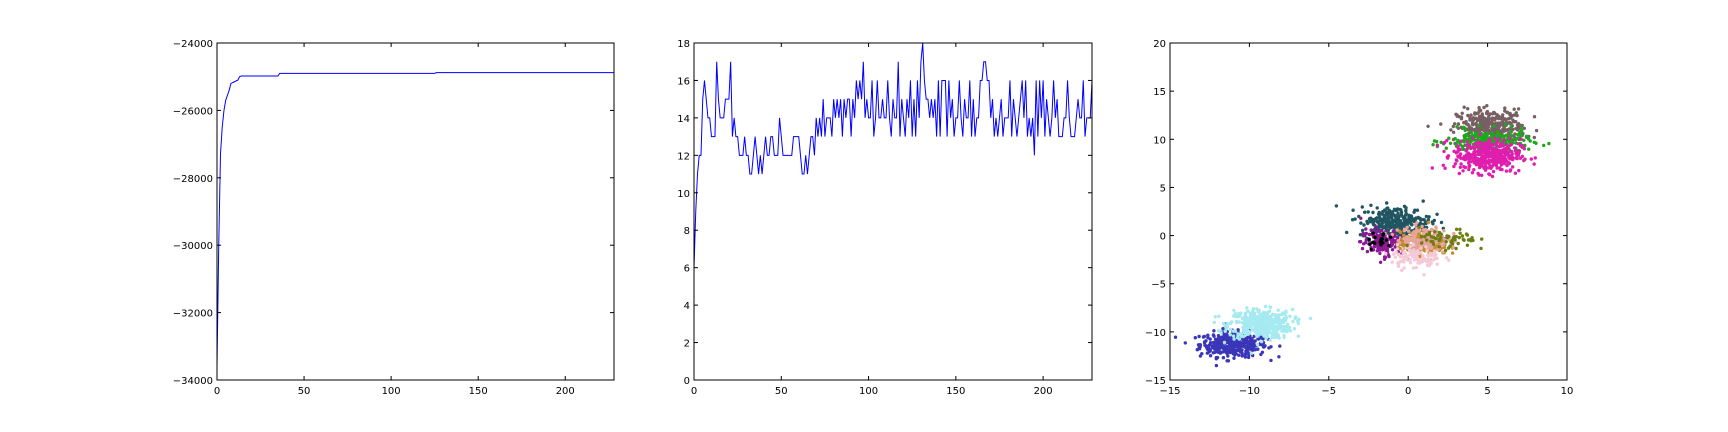 This screenshot has width=1728, height=432. What do you see at coordinates (193, 314) in the screenshot?
I see `convergence-y-tick-label: −32000` at bounding box center [193, 314].